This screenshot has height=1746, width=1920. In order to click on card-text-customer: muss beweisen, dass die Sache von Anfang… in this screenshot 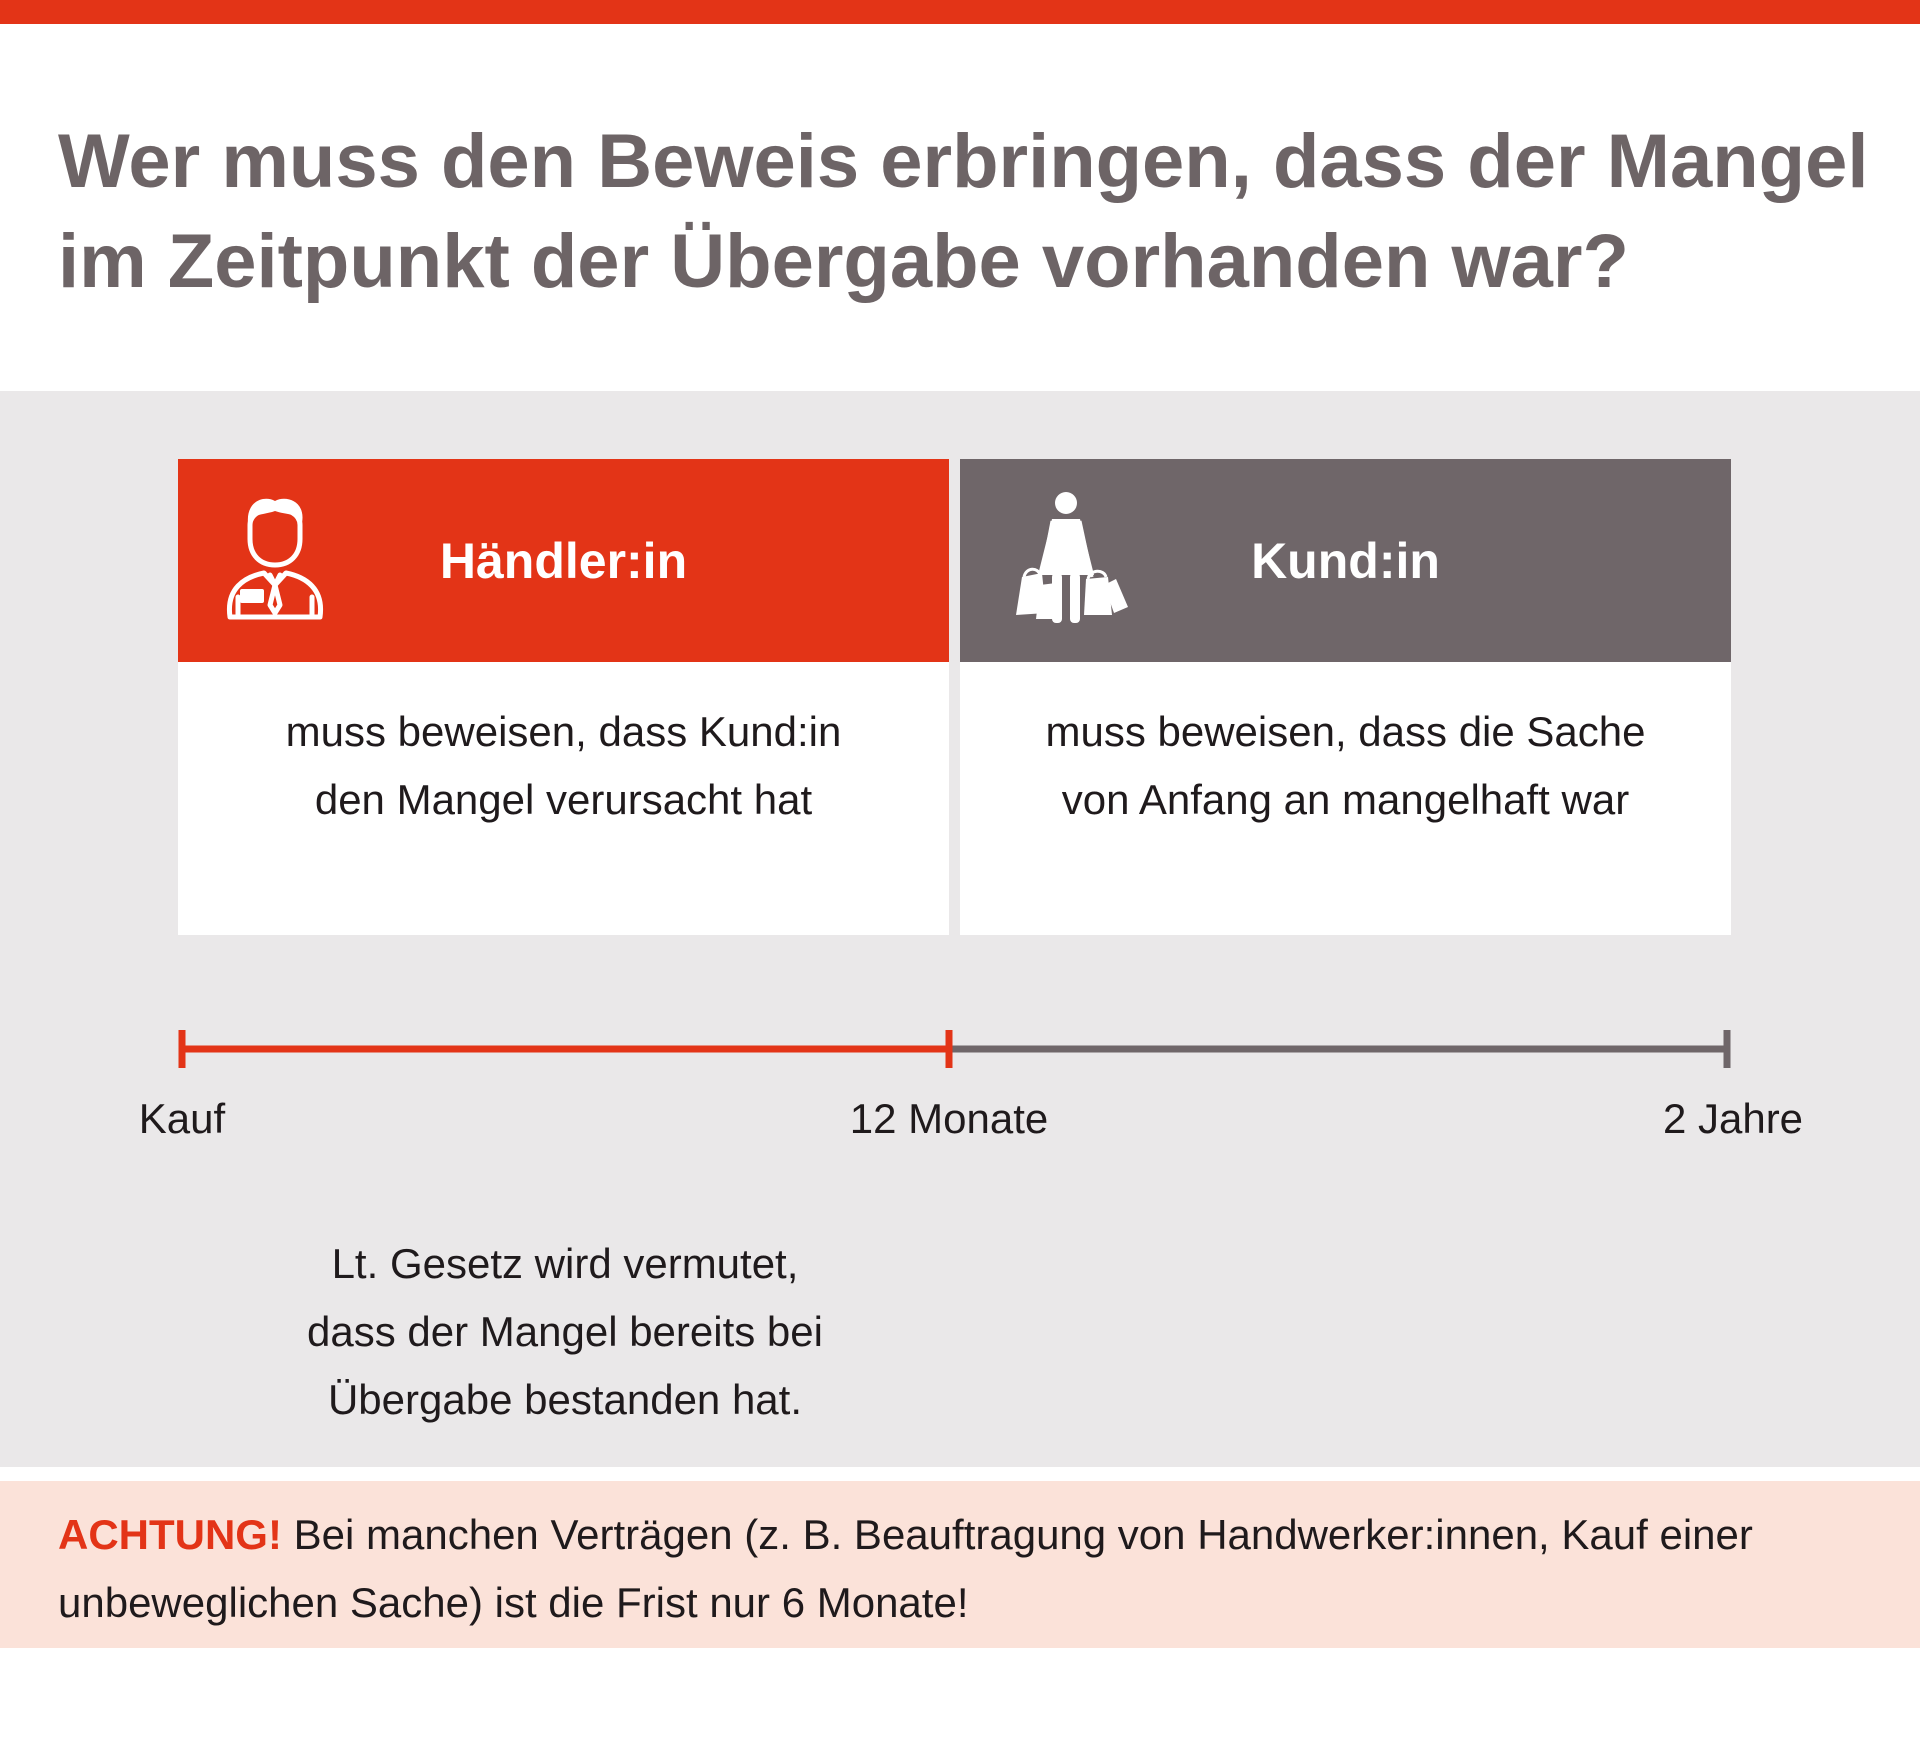, I will do `click(1345, 765)`.